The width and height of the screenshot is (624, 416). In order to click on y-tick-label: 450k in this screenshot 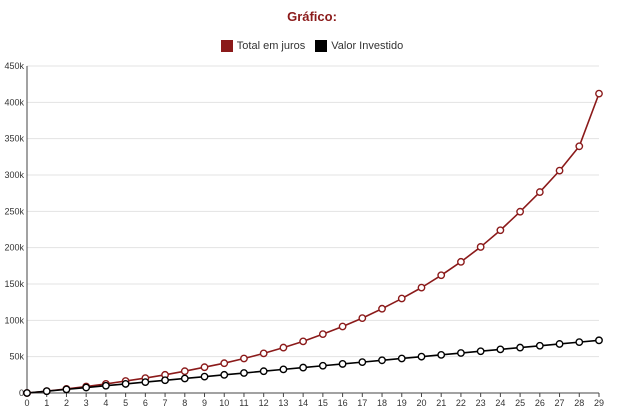, I will do `click(14, 66)`.